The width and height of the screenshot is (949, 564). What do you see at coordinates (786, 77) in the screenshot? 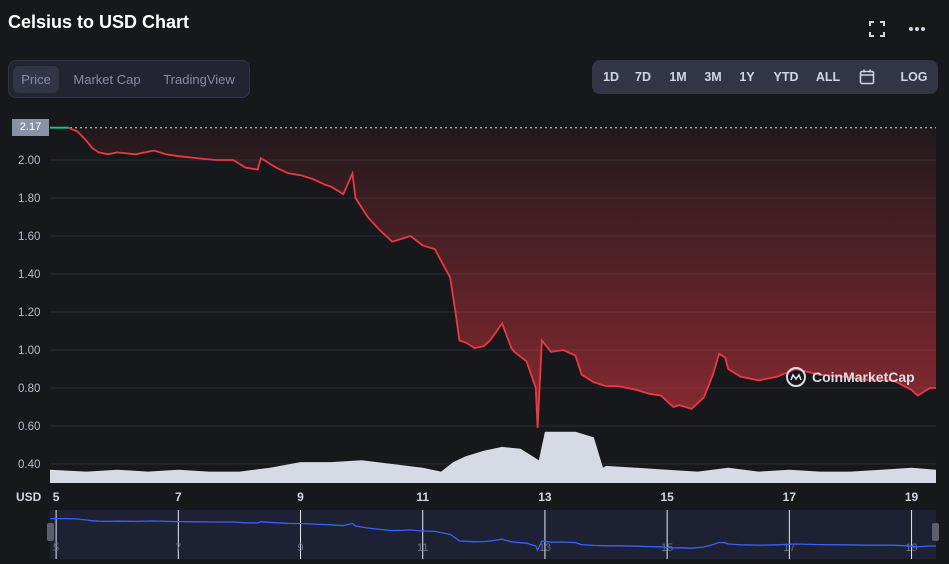
I see `range-ytd-button: YTD` at bounding box center [786, 77].